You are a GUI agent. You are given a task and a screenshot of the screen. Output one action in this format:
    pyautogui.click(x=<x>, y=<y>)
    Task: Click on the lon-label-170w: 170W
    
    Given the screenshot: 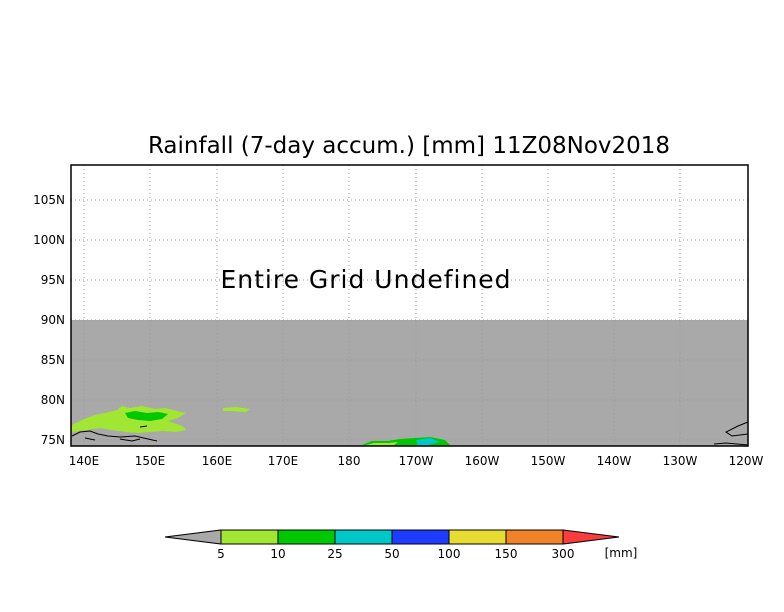 What is the action you would take?
    pyautogui.click(x=416, y=461)
    